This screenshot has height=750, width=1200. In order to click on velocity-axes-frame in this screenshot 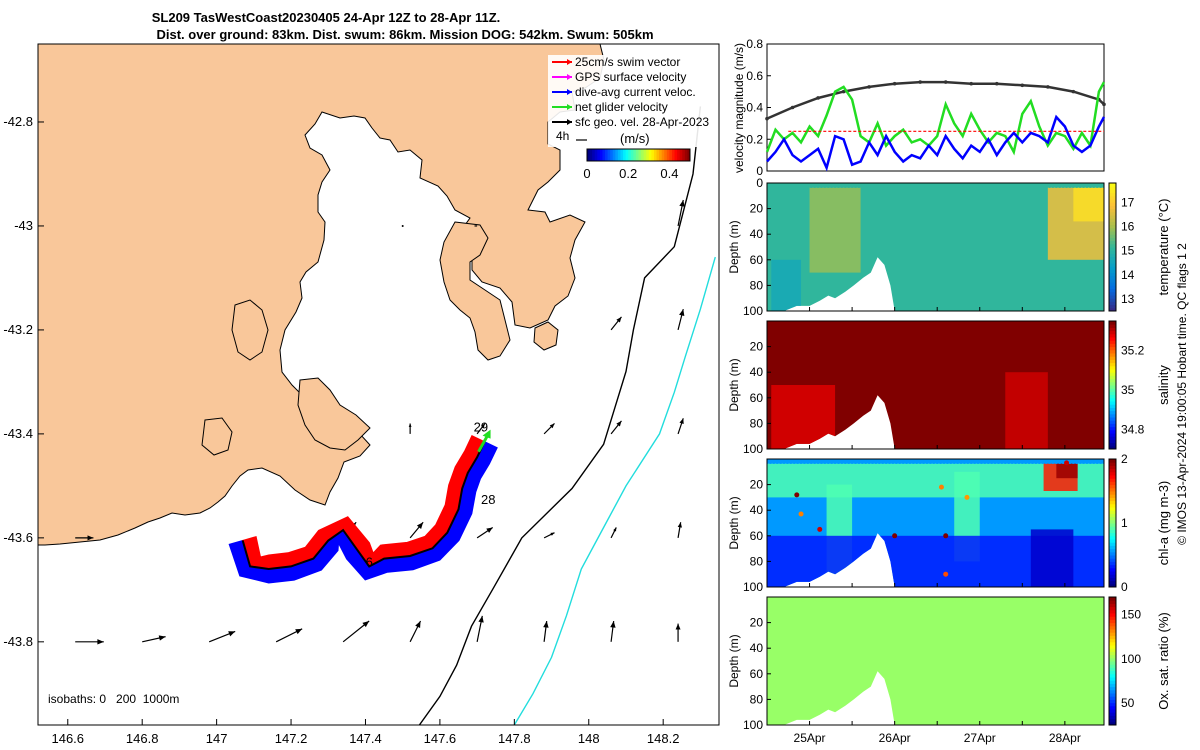, I will do `click(935, 107)`.